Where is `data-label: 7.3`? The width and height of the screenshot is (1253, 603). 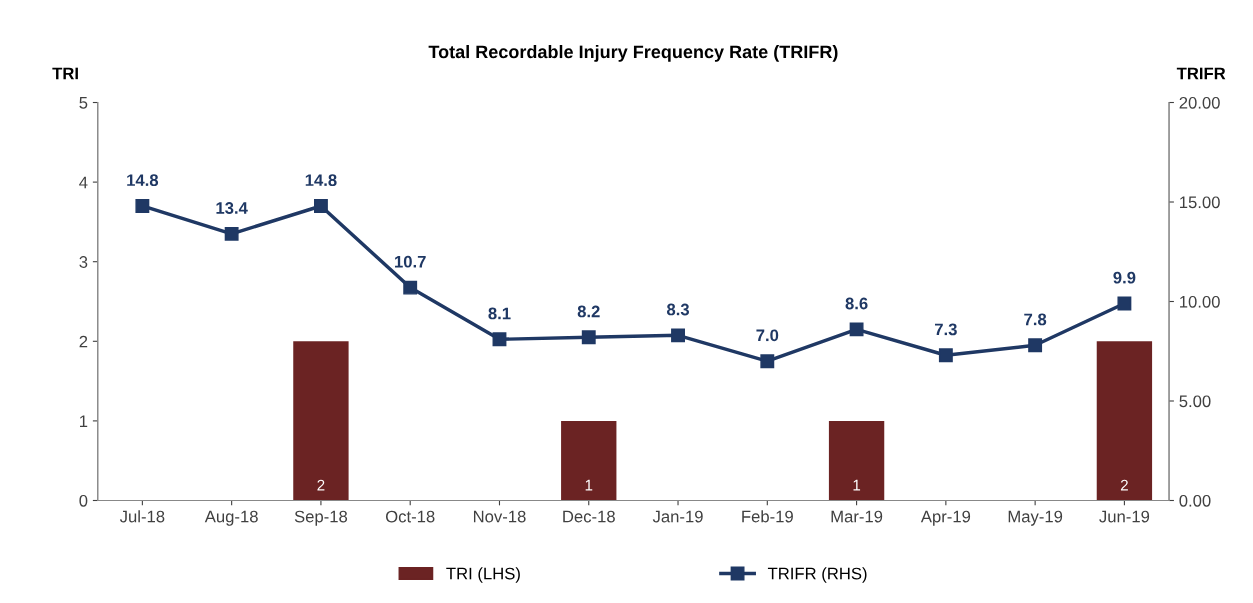
data-label: 7.3 is located at coordinates (945, 329).